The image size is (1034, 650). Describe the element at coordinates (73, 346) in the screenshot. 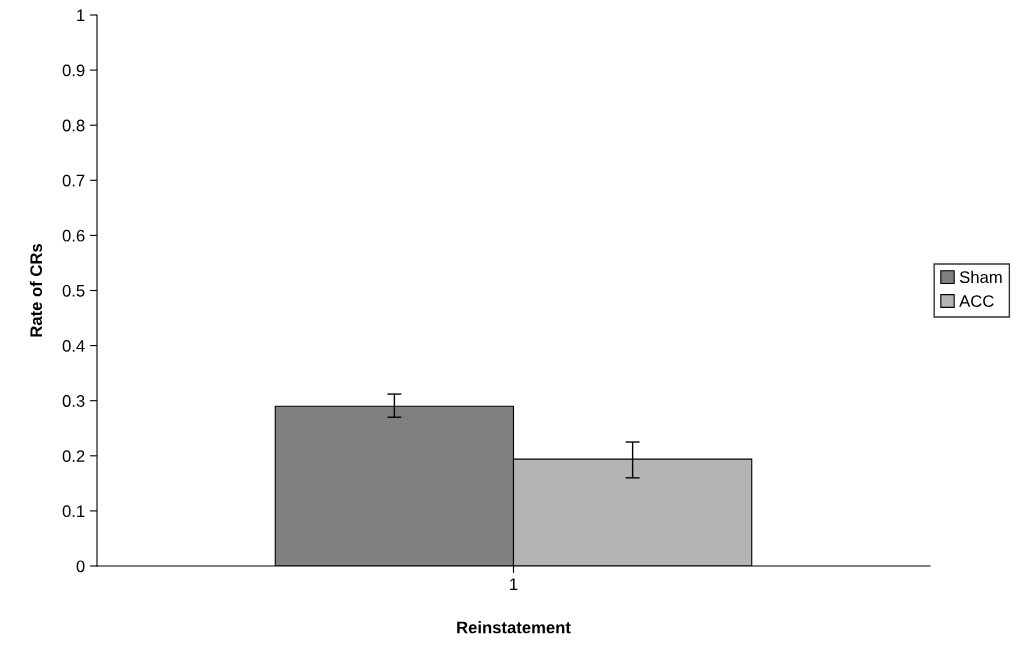

I see `y-tick-label: 0.4` at that location.